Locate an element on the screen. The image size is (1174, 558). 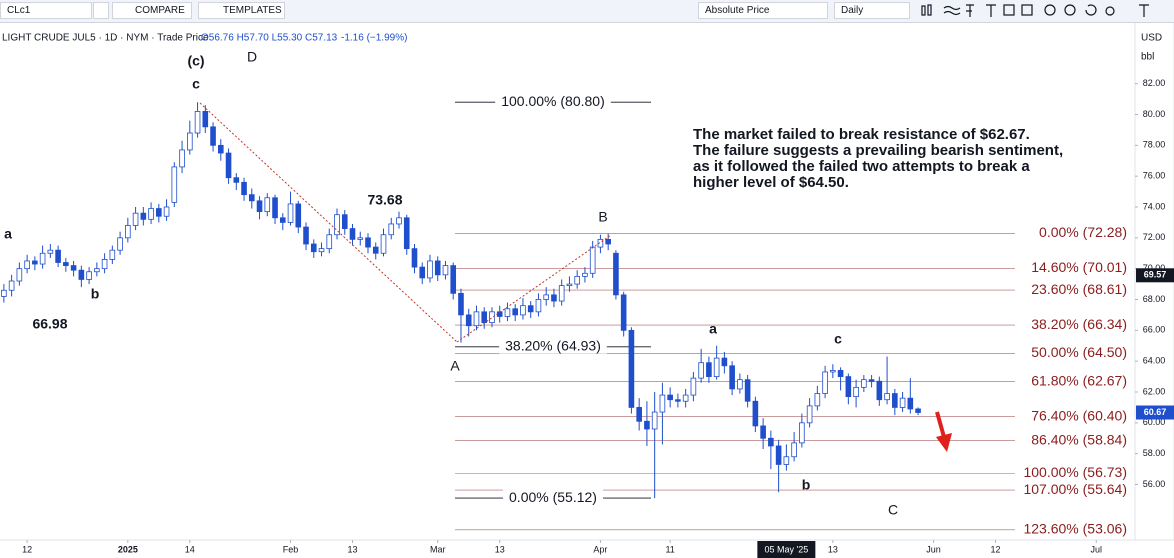
price-mode-select: Absolute Price is located at coordinates (763, 10).